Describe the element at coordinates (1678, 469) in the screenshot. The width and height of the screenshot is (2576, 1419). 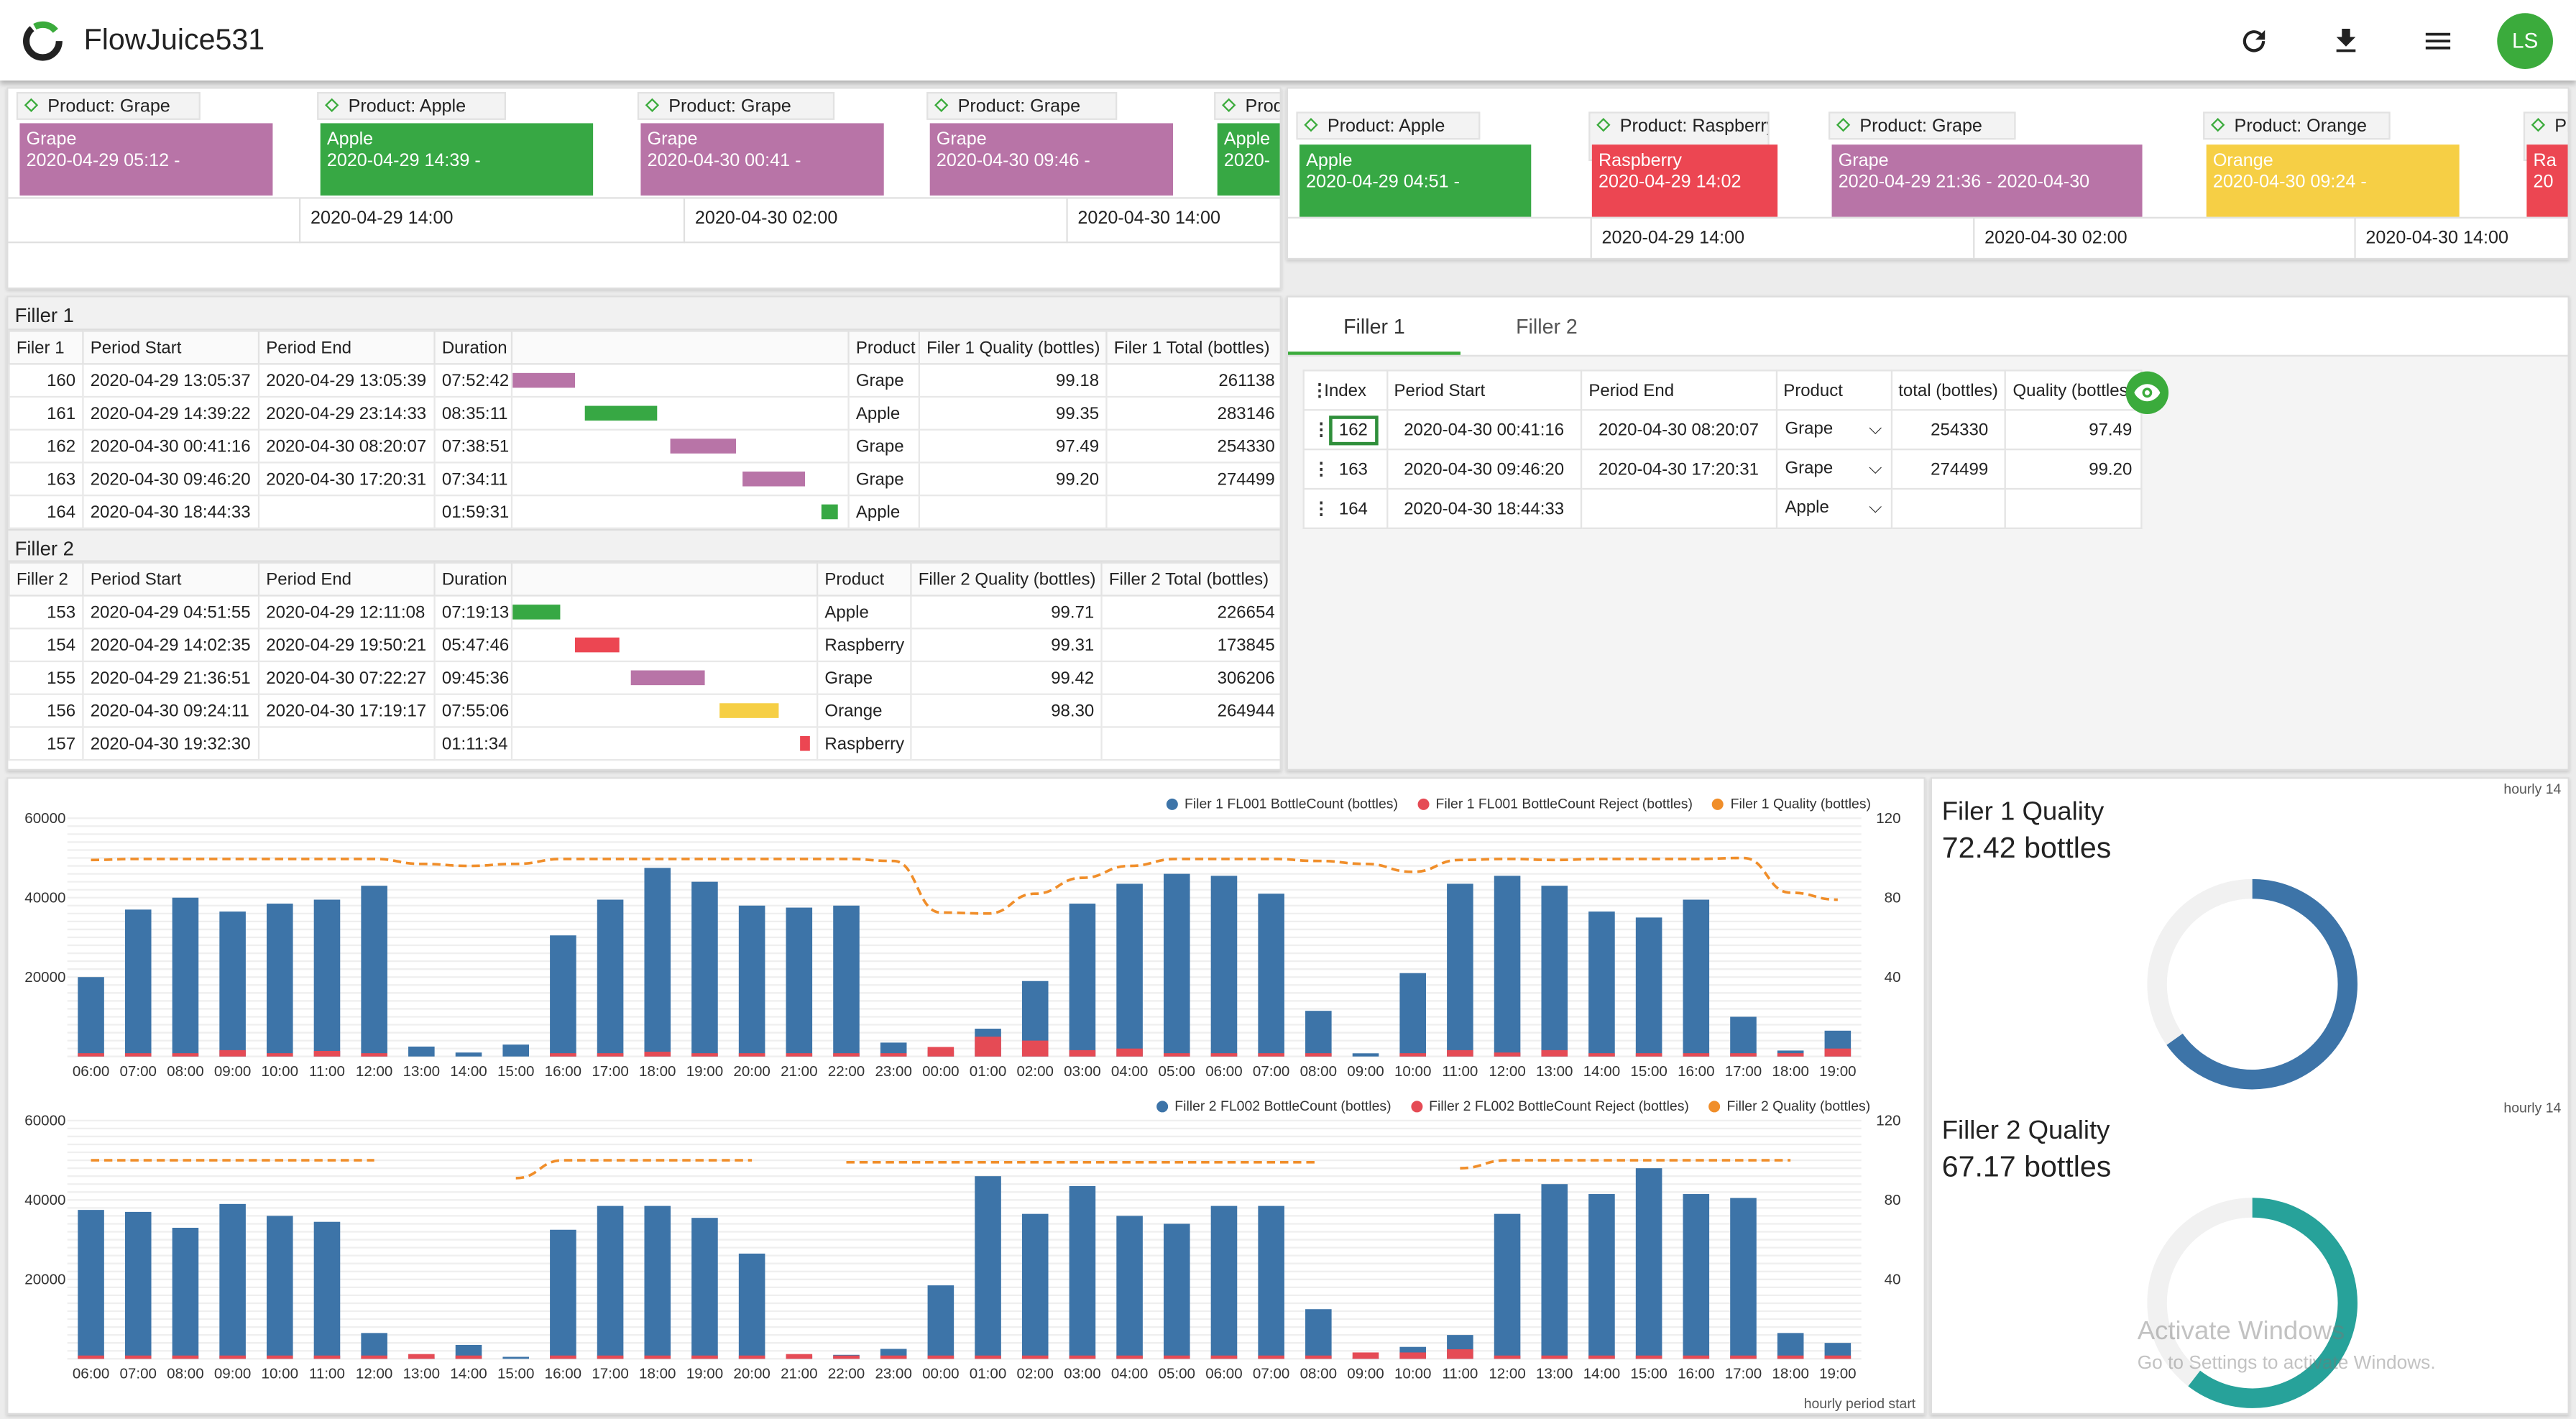
I see `period-end-cell: 2020-04-30 17:20:31` at that location.